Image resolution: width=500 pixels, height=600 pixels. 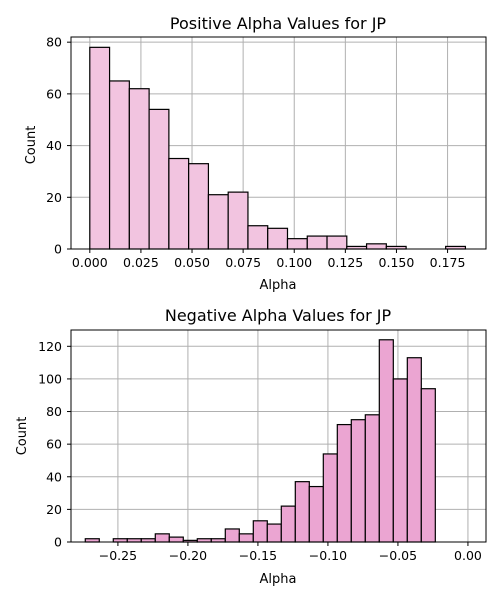 I want to click on x-tick-label: 0.000, so click(x=90, y=262).